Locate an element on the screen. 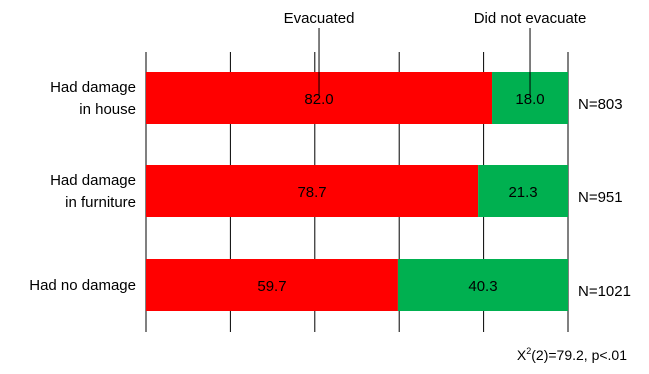  chi-square-statistic: X2(2)=79.2, p<.01 is located at coordinates (572, 354).